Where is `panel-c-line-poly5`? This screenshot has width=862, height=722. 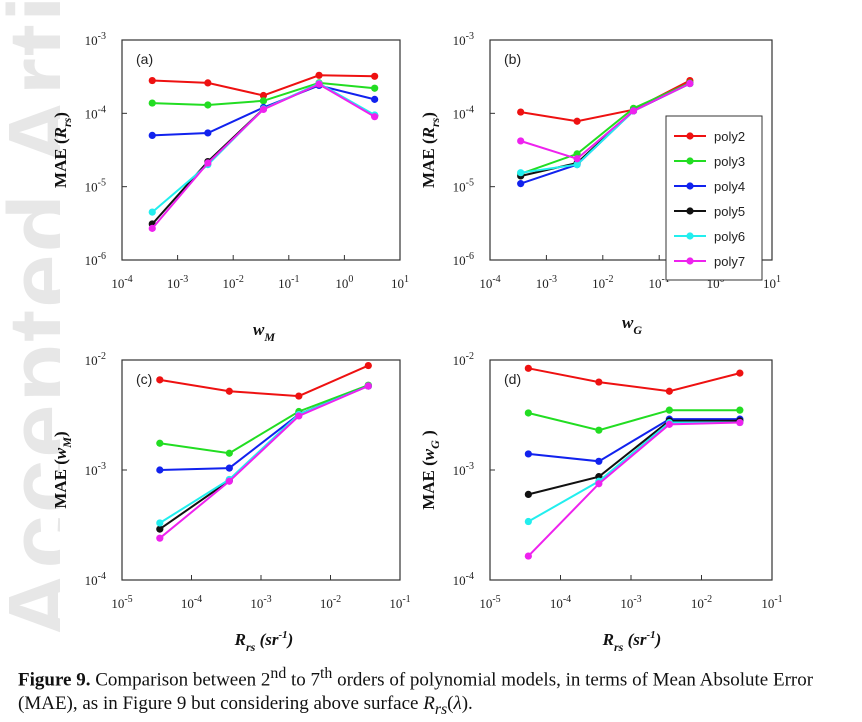 panel-c-line-poly5 is located at coordinates (264, 457).